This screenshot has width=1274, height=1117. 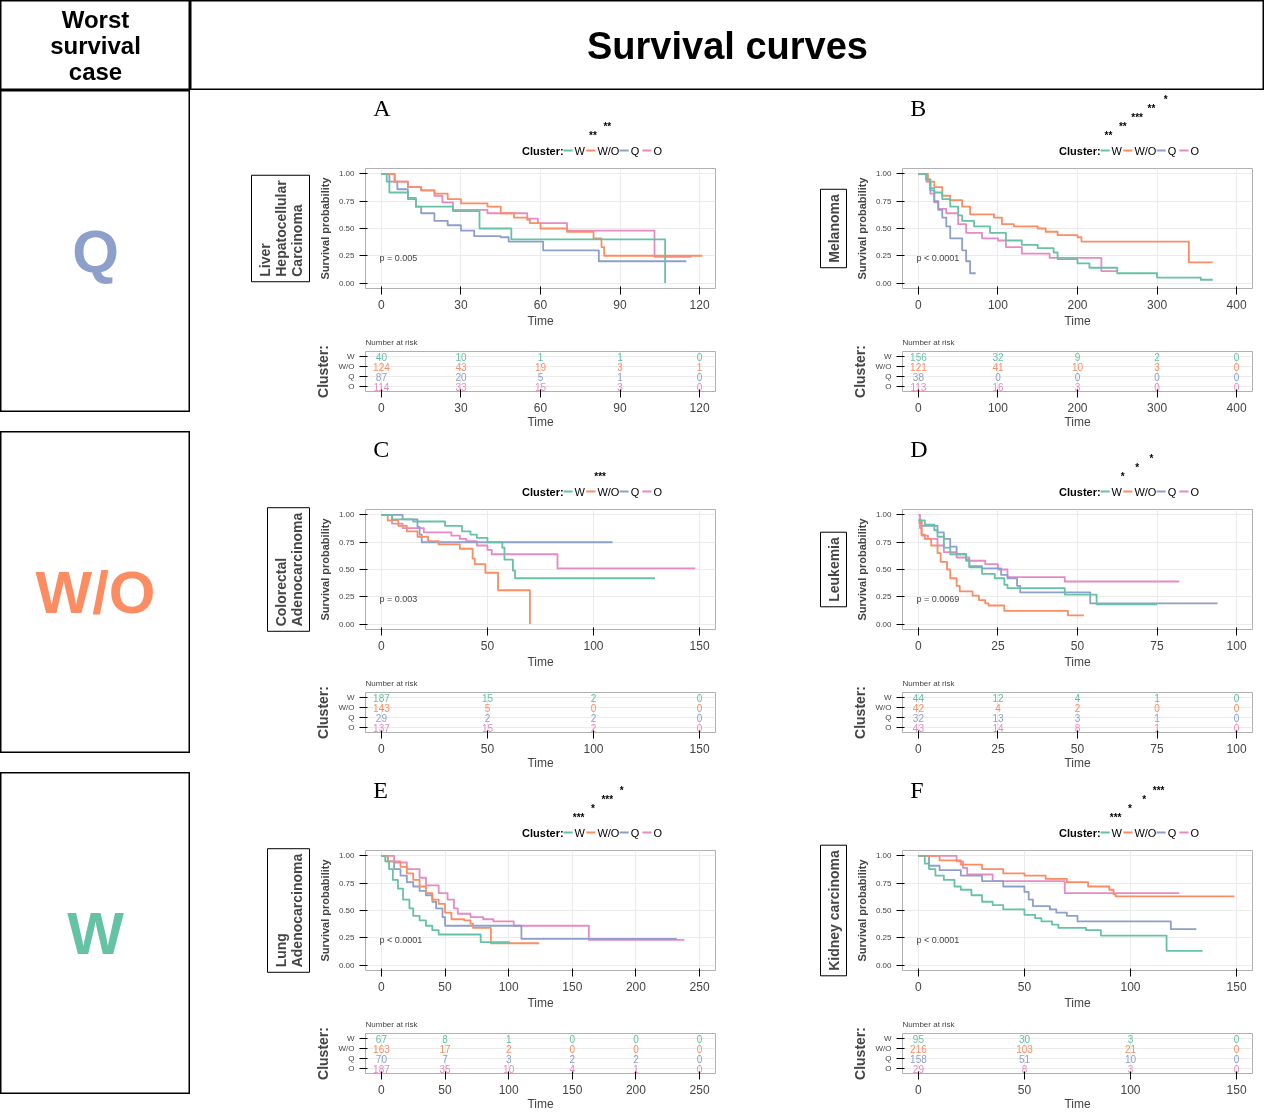 What do you see at coordinates (288, 569) in the screenshot?
I see `text: Colorectal Adenocarcinoma` at bounding box center [288, 569].